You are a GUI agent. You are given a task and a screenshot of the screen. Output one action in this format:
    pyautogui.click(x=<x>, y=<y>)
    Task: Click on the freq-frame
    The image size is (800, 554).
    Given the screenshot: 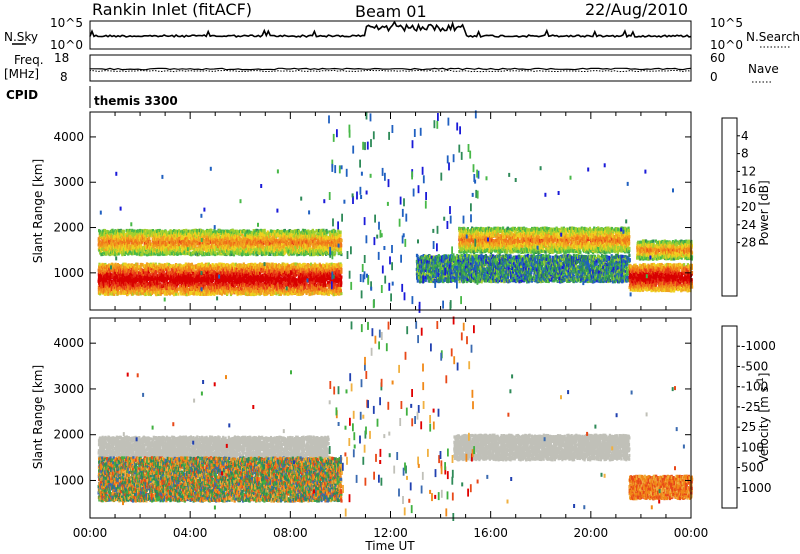 What is the action you would take?
    pyautogui.click(x=390, y=68)
    